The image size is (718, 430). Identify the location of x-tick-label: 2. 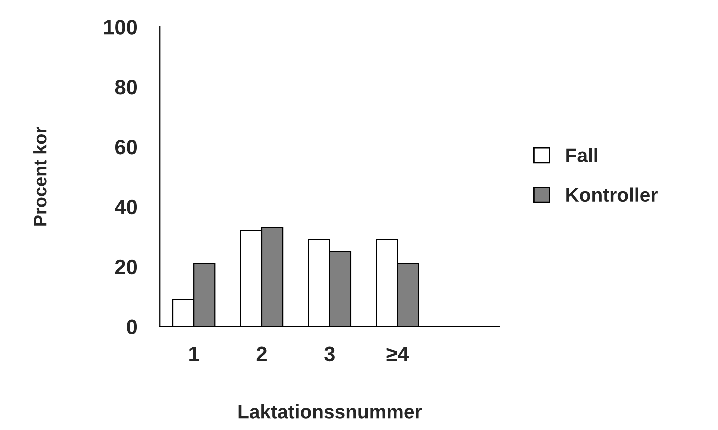
(261, 354).